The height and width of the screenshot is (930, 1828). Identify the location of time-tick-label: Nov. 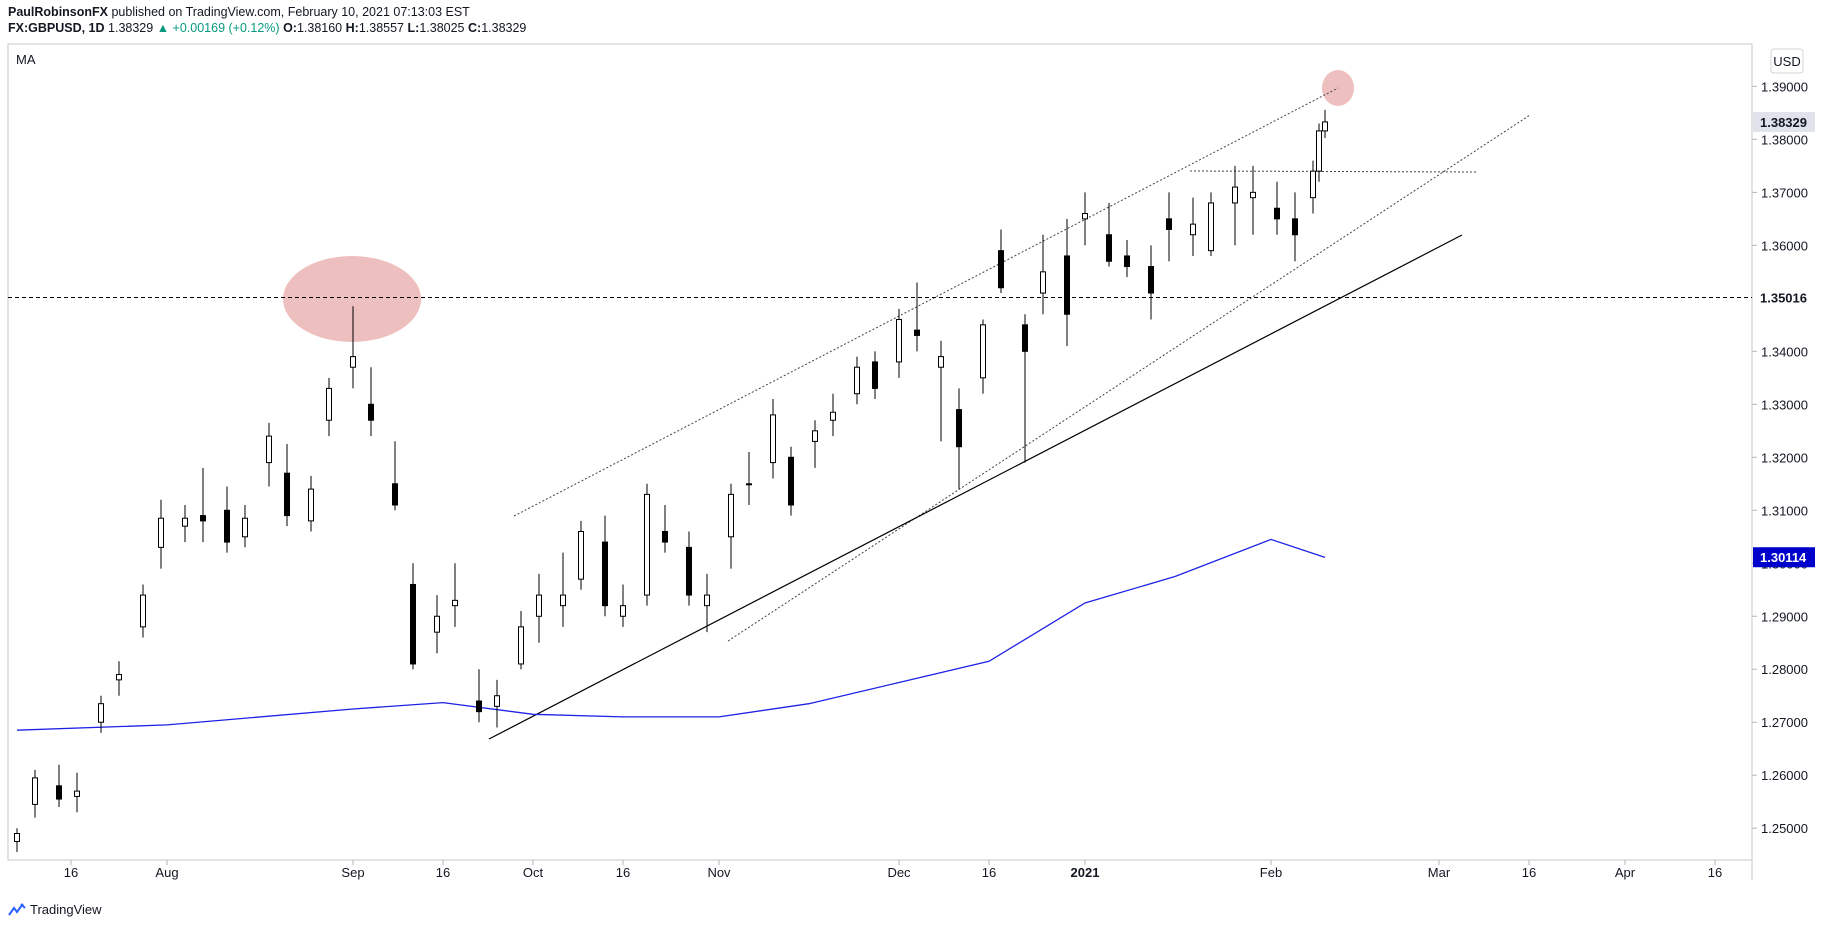
(719, 872).